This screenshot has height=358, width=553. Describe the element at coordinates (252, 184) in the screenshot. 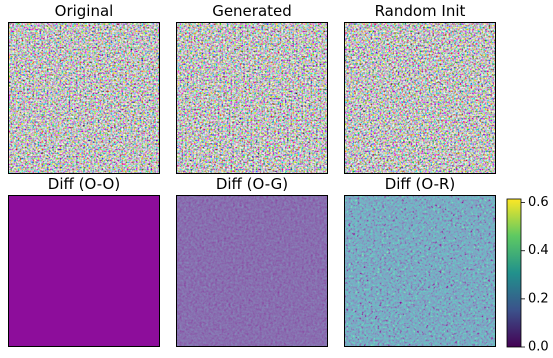

I see `panel-title: Diff (O-G)` at that location.